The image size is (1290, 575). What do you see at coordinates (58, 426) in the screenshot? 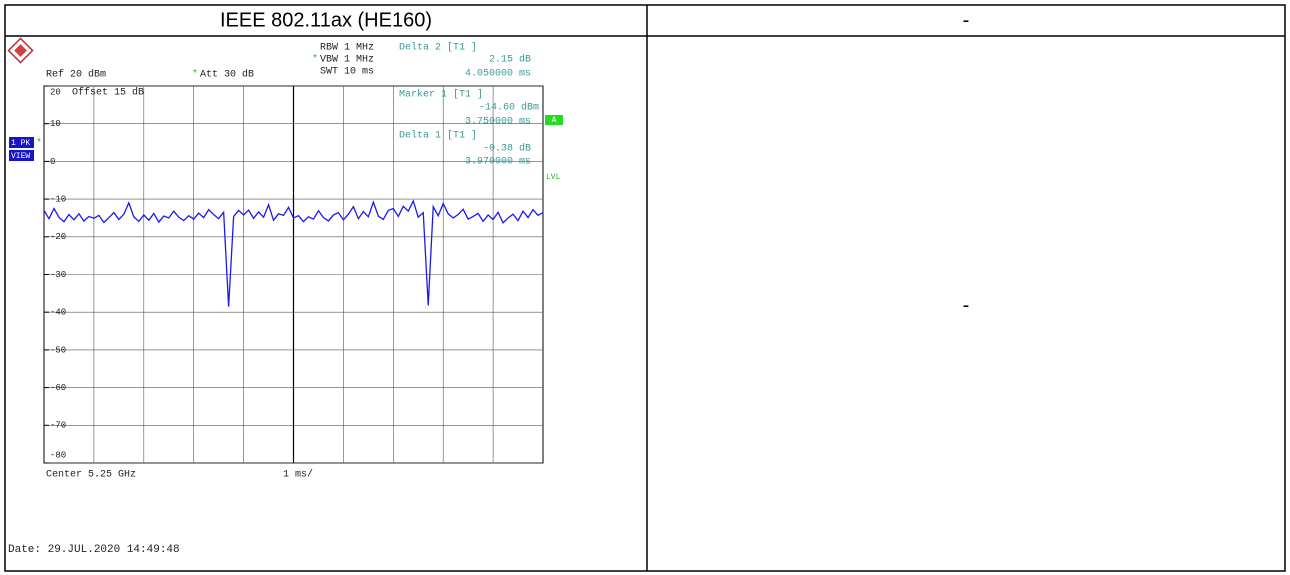
I see `y-tick-label: -70` at bounding box center [58, 426].